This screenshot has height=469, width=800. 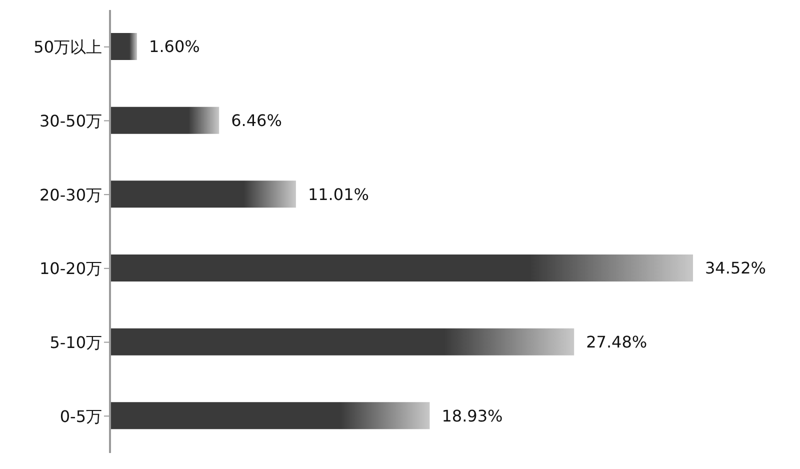 What do you see at coordinates (68, 47) in the screenshot?
I see `y-tick-label: 50万以上` at bounding box center [68, 47].